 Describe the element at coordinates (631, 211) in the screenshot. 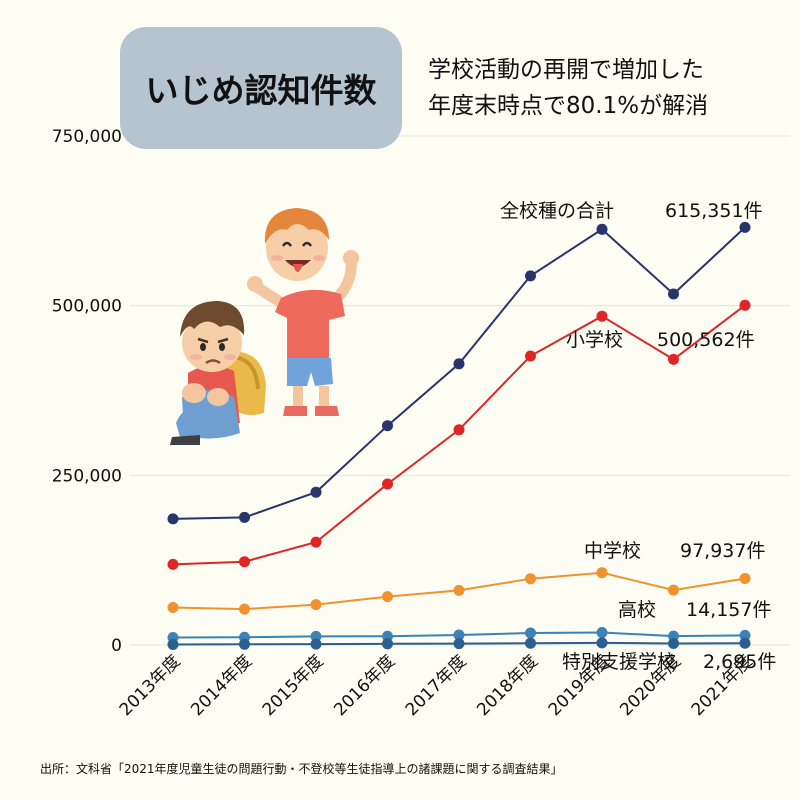

I see `series-label-total: 全校種の合計 615,351件` at that location.